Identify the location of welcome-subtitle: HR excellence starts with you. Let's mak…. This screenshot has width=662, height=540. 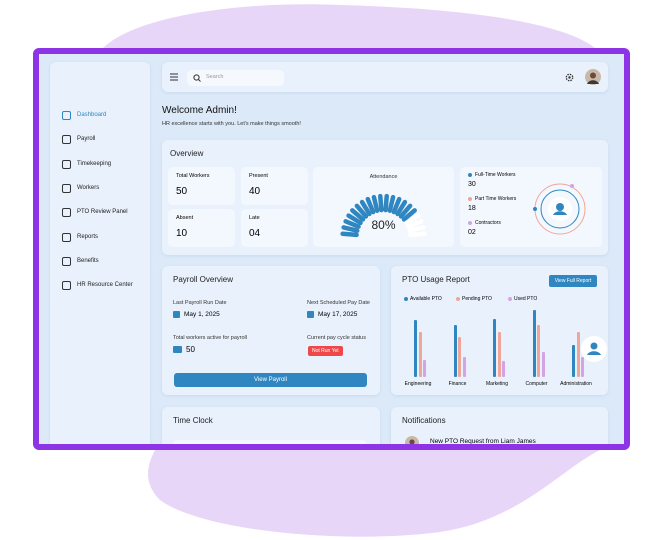
(231, 124).